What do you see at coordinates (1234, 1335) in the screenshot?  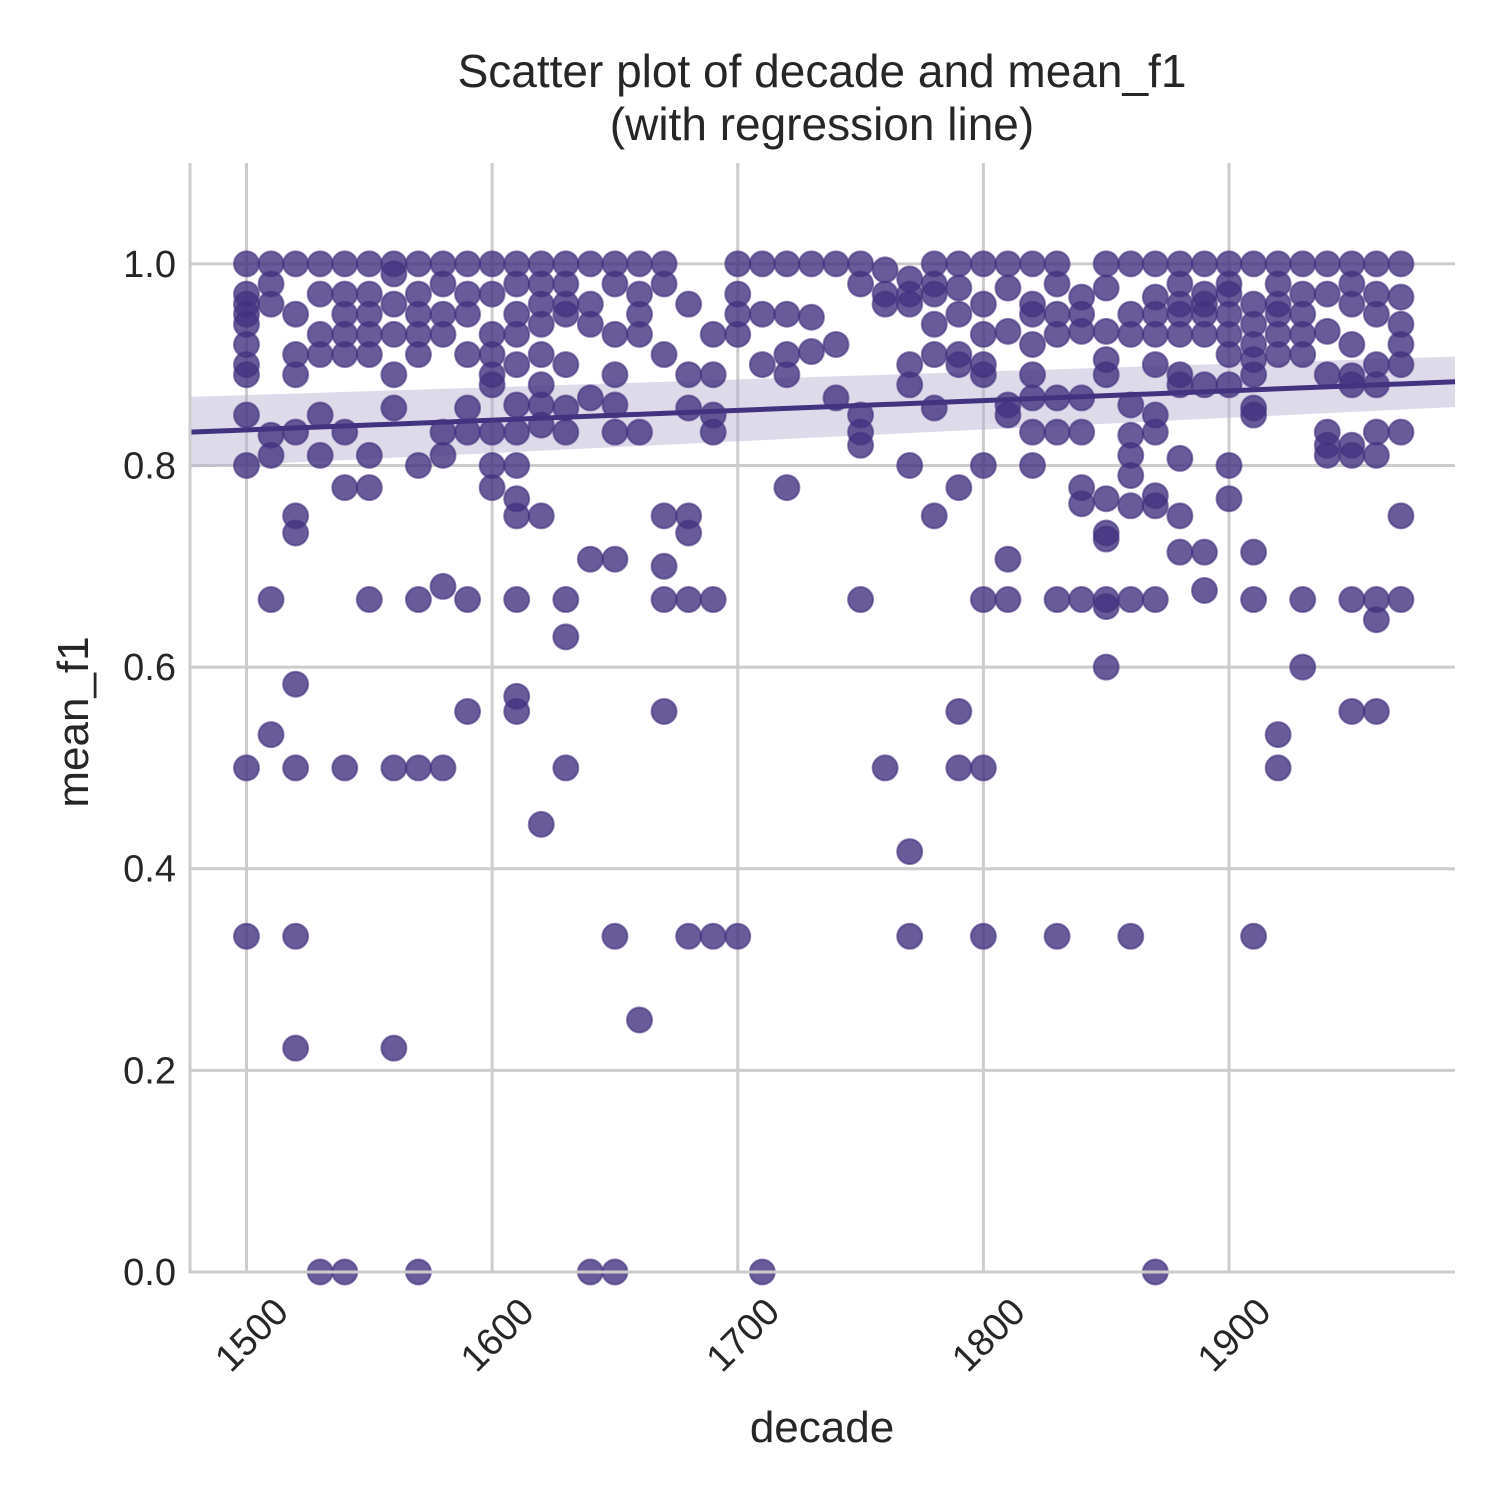 I see `x-tick-label: 1900` at bounding box center [1234, 1335].